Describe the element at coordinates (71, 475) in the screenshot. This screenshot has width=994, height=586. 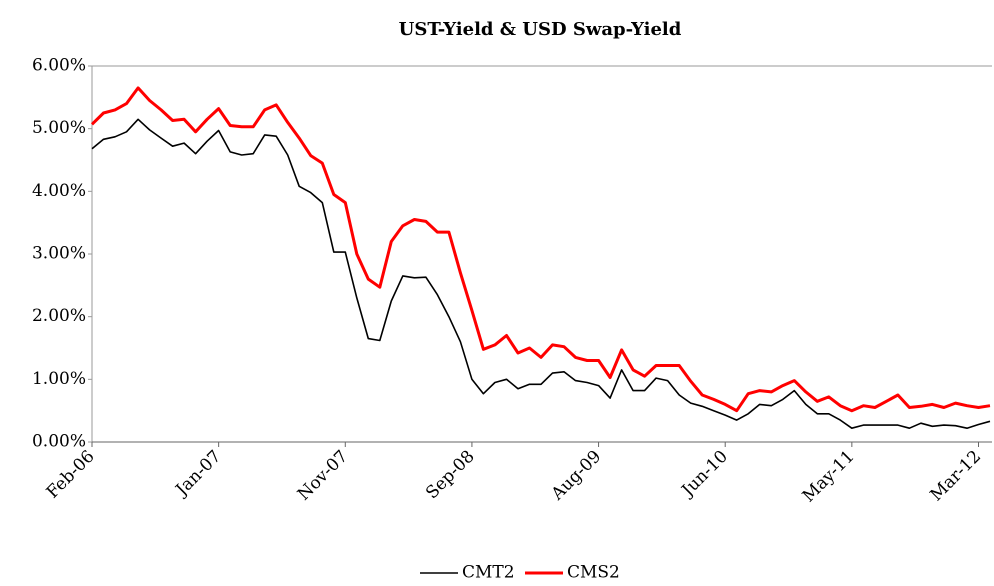
I see `x-tick-label: Feb-06` at that location.